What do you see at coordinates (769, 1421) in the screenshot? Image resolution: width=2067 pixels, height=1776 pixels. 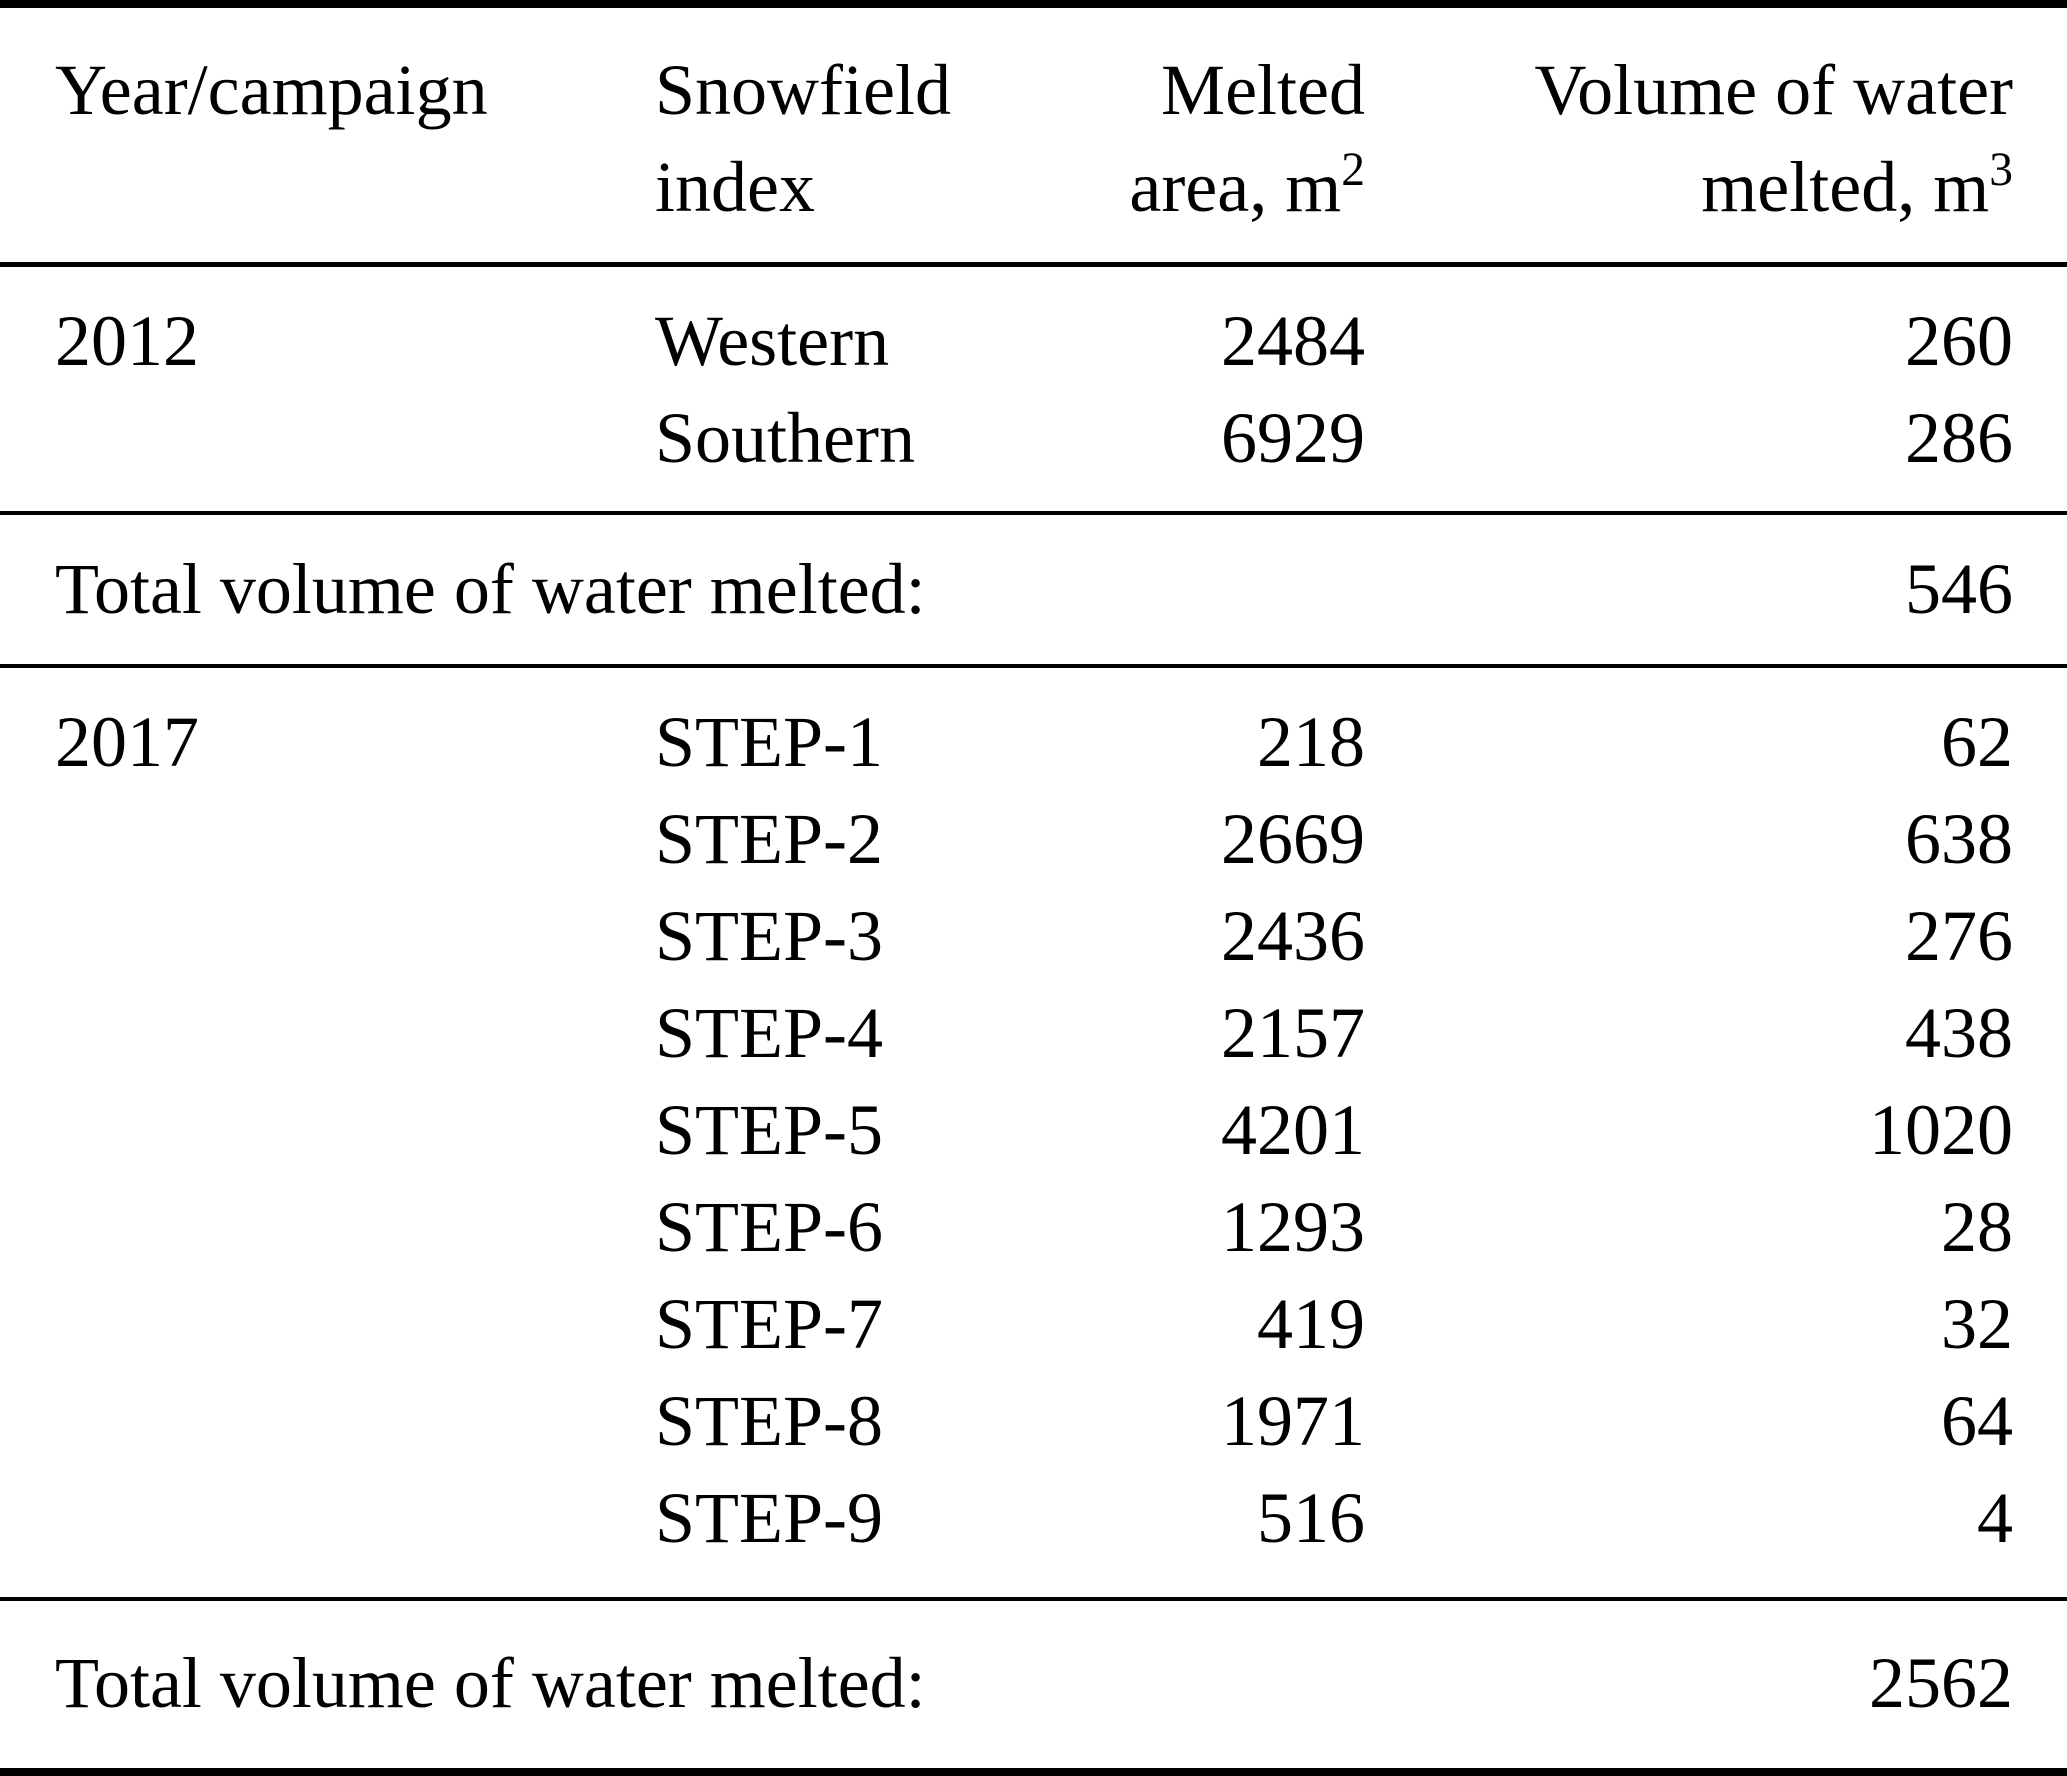 I see `snowfield-cell: STEP-8` at bounding box center [769, 1421].